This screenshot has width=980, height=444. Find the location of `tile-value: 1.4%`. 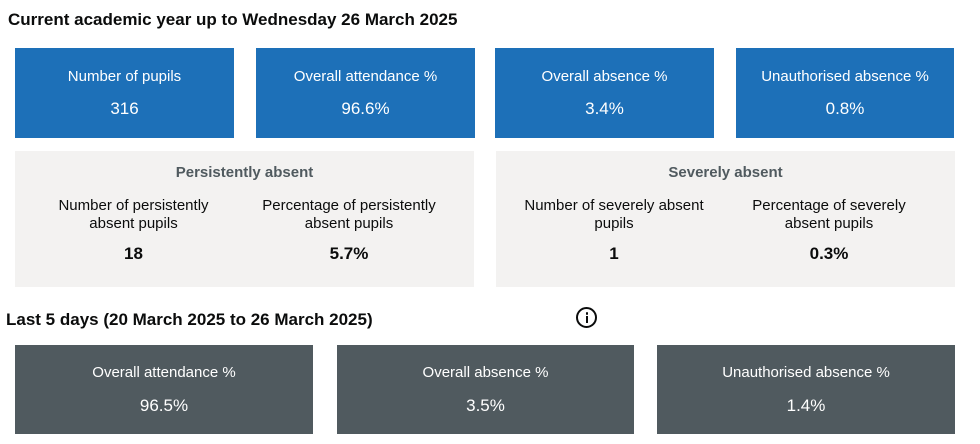

tile-value: 1.4% is located at coordinates (806, 405).